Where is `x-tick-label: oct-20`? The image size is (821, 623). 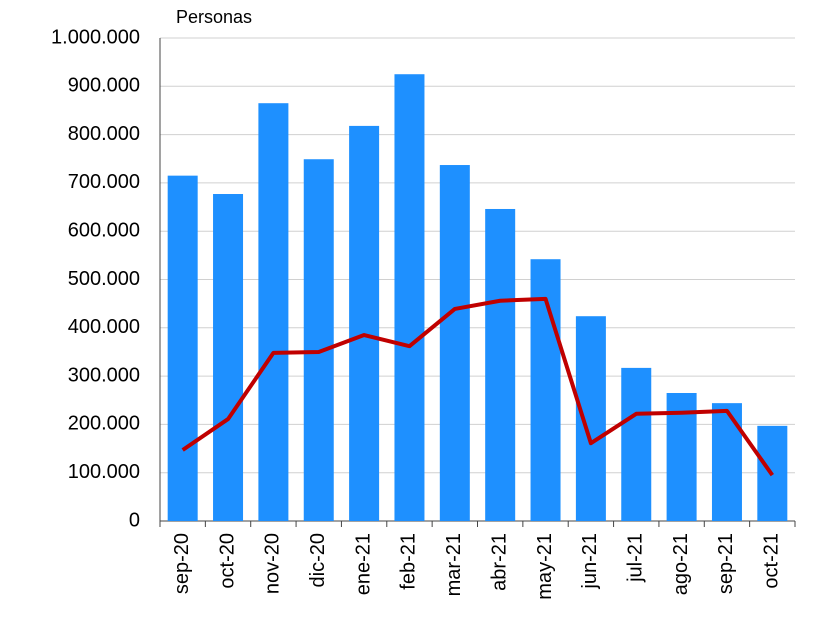 x-tick-label: oct-20 is located at coordinates (227, 561).